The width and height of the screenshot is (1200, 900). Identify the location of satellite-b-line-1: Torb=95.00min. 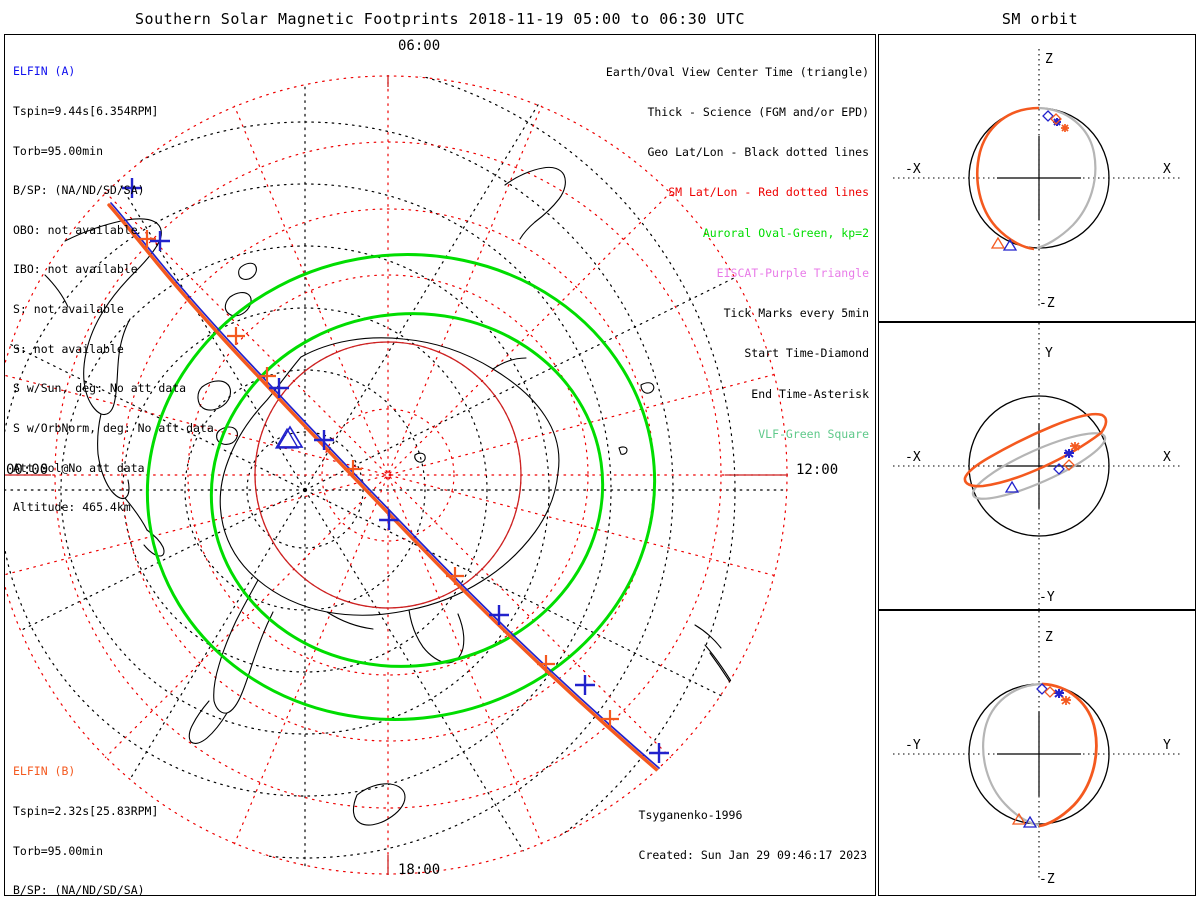
(58, 850).